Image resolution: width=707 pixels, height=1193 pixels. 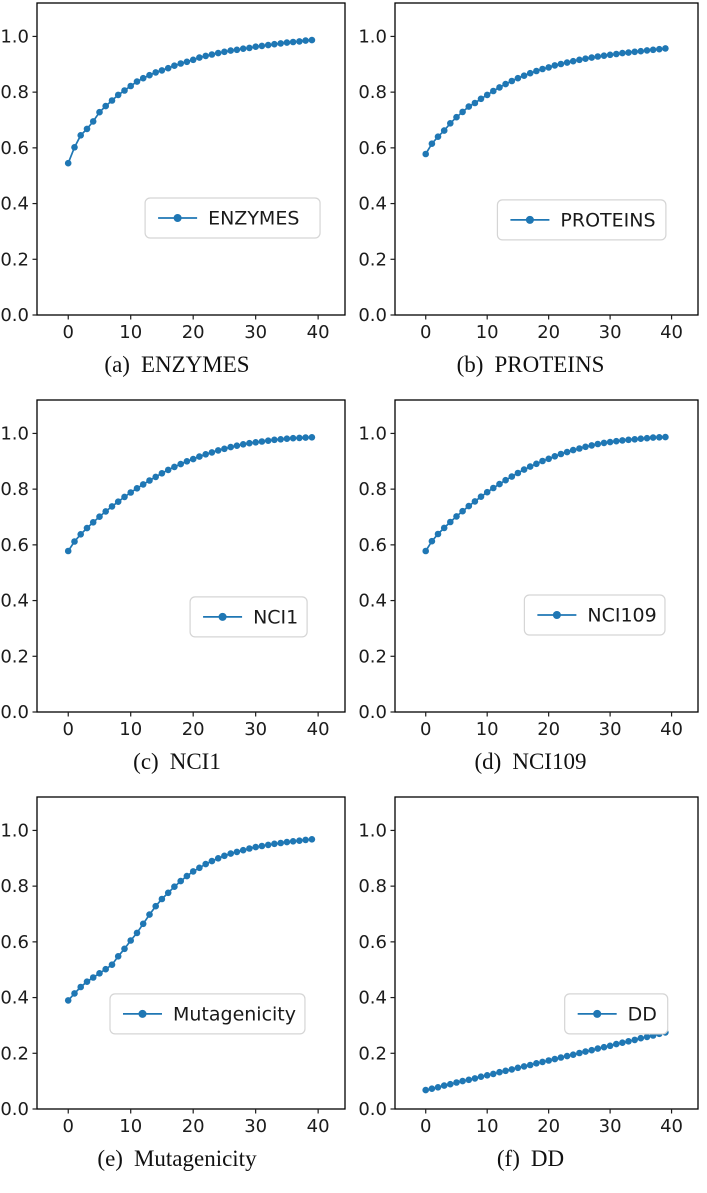 I want to click on plot-canvas-mutagenicity: 0 10 20 30 40 0.0 0.2 0.4 0.6 0.8 1.0 Mutagenicity, so click(x=173, y=966).